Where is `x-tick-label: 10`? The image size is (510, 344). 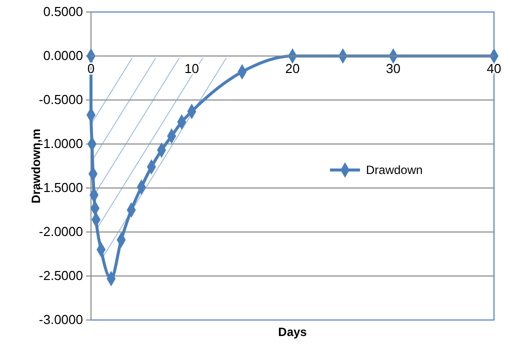 x-tick-label: 10 is located at coordinates (191, 68).